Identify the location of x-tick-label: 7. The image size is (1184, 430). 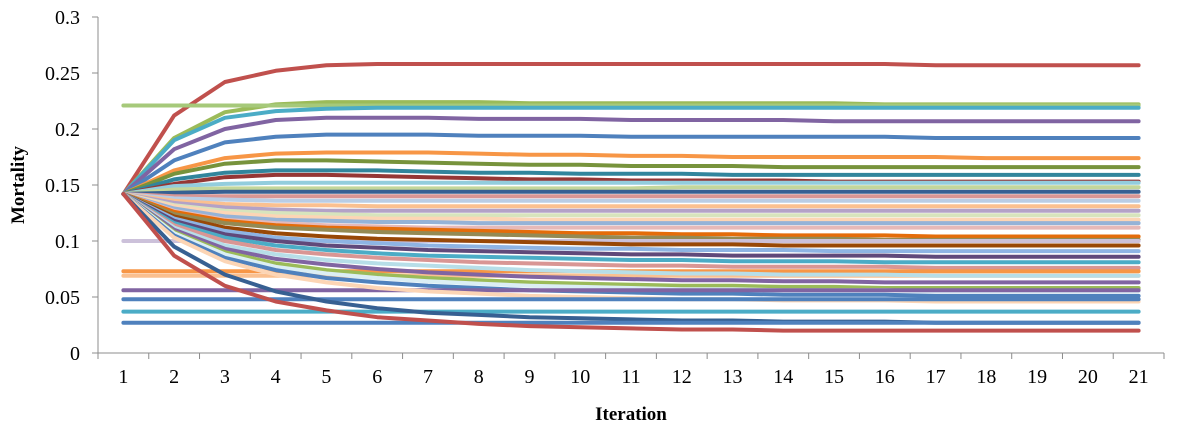
(428, 377).